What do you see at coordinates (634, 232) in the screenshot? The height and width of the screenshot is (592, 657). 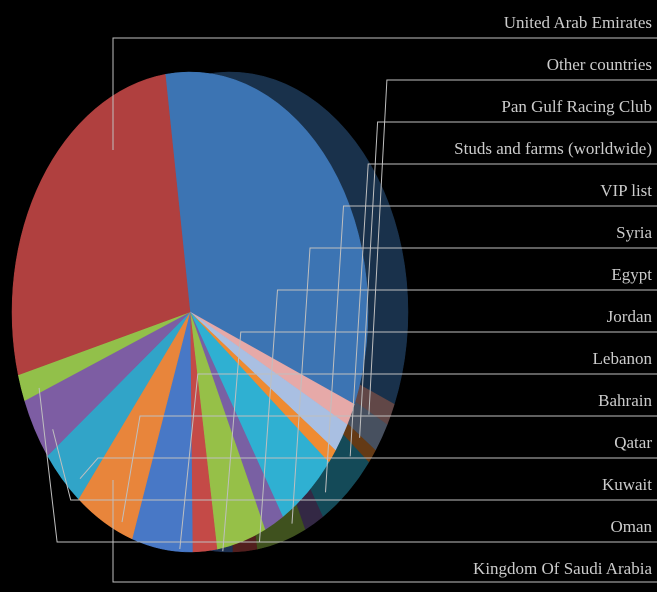 I see `slice-label-syria: Syria` at bounding box center [634, 232].